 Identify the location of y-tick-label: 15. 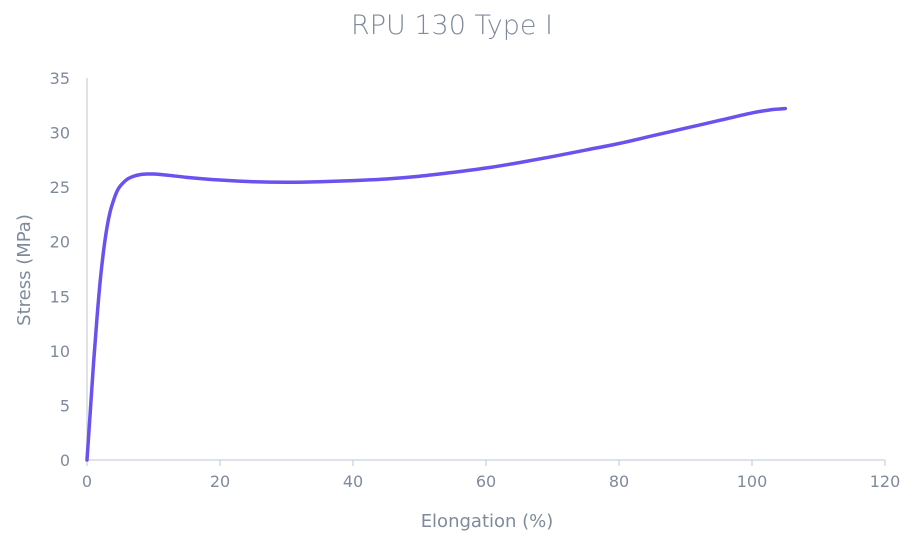
(60, 296).